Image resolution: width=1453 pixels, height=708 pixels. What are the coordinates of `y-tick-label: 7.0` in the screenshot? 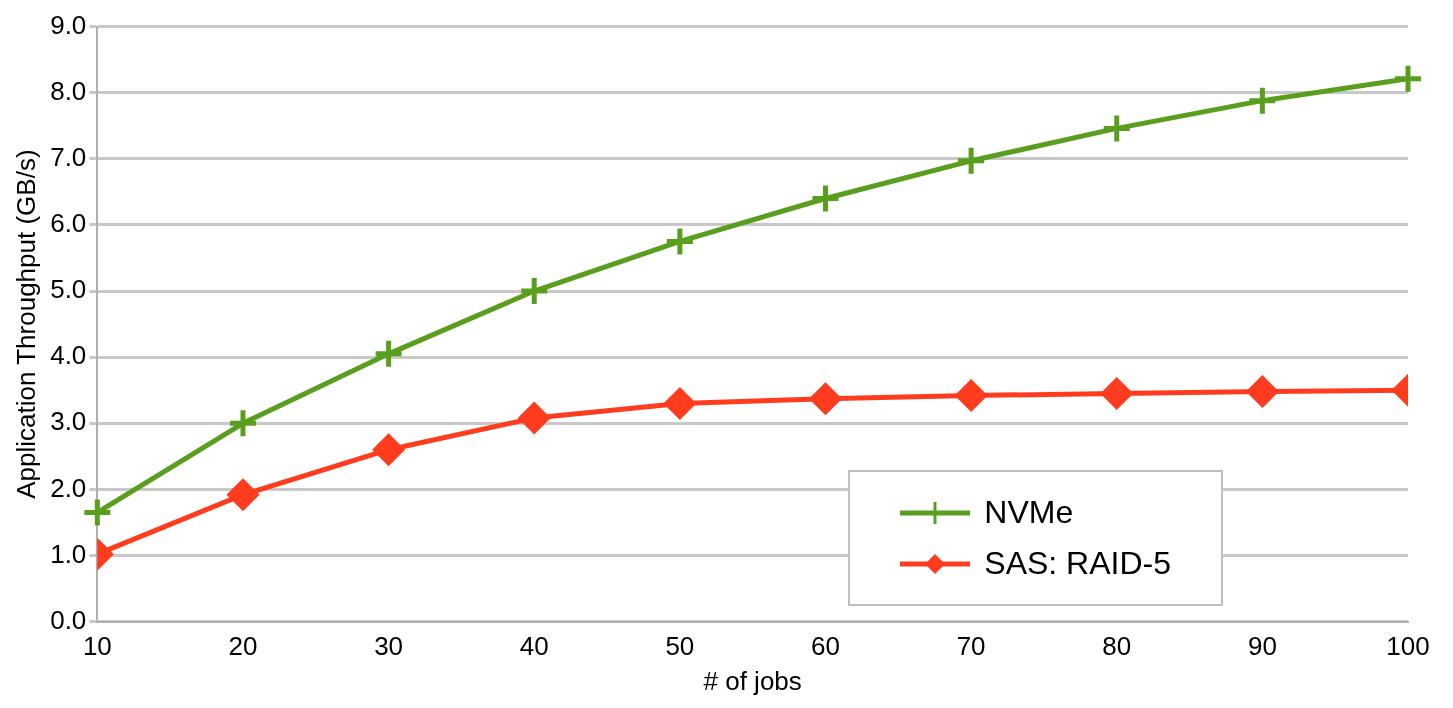 It's located at (68, 156).